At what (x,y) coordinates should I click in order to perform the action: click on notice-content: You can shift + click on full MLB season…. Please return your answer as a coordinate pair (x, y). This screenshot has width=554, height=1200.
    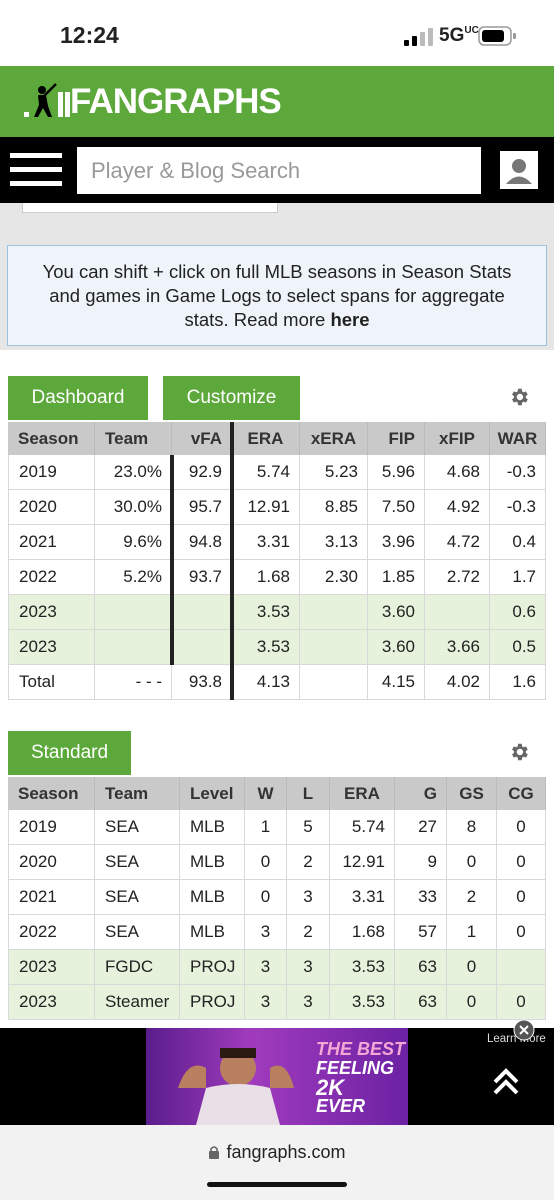
    Looking at the image, I should click on (277, 296).